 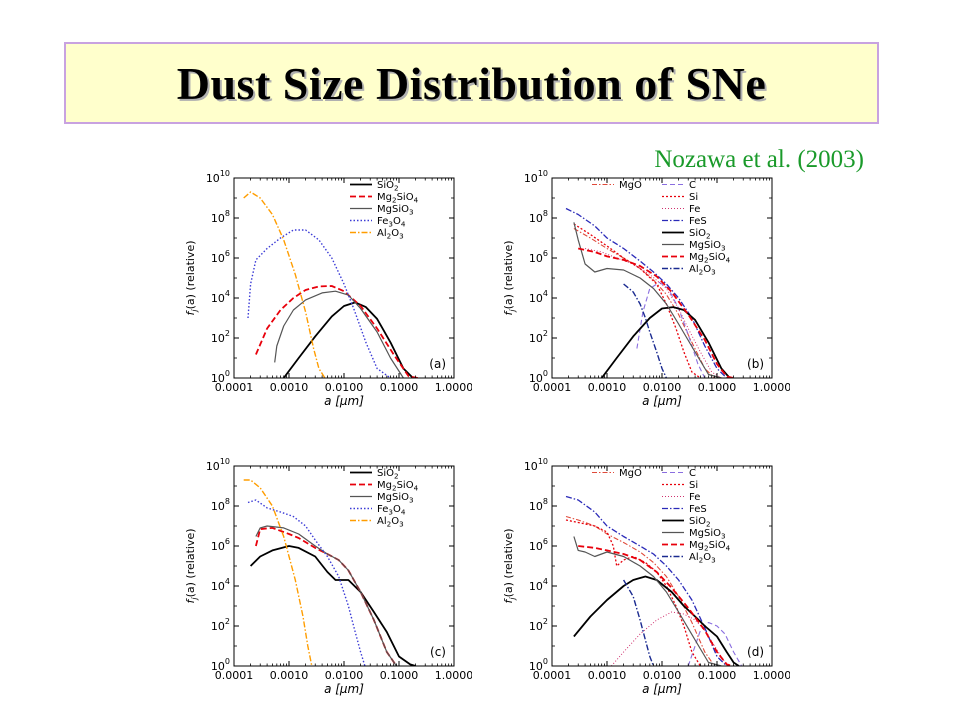 What do you see at coordinates (693, 485) in the screenshot?
I see `legend-label: Si` at bounding box center [693, 485].